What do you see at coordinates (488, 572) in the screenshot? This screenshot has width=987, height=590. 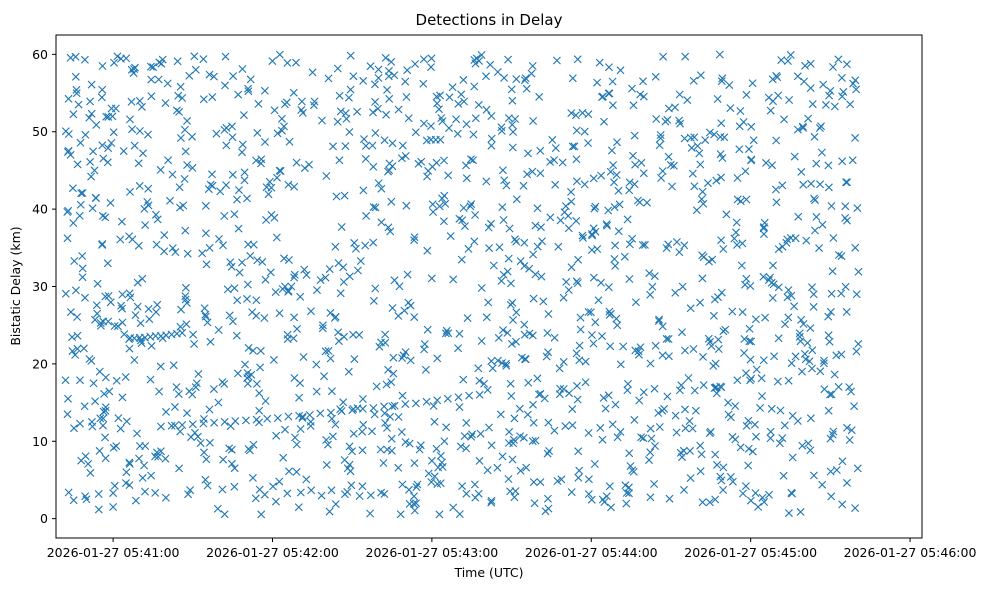 I see `x-axis-label: Time (UTC)` at bounding box center [488, 572].